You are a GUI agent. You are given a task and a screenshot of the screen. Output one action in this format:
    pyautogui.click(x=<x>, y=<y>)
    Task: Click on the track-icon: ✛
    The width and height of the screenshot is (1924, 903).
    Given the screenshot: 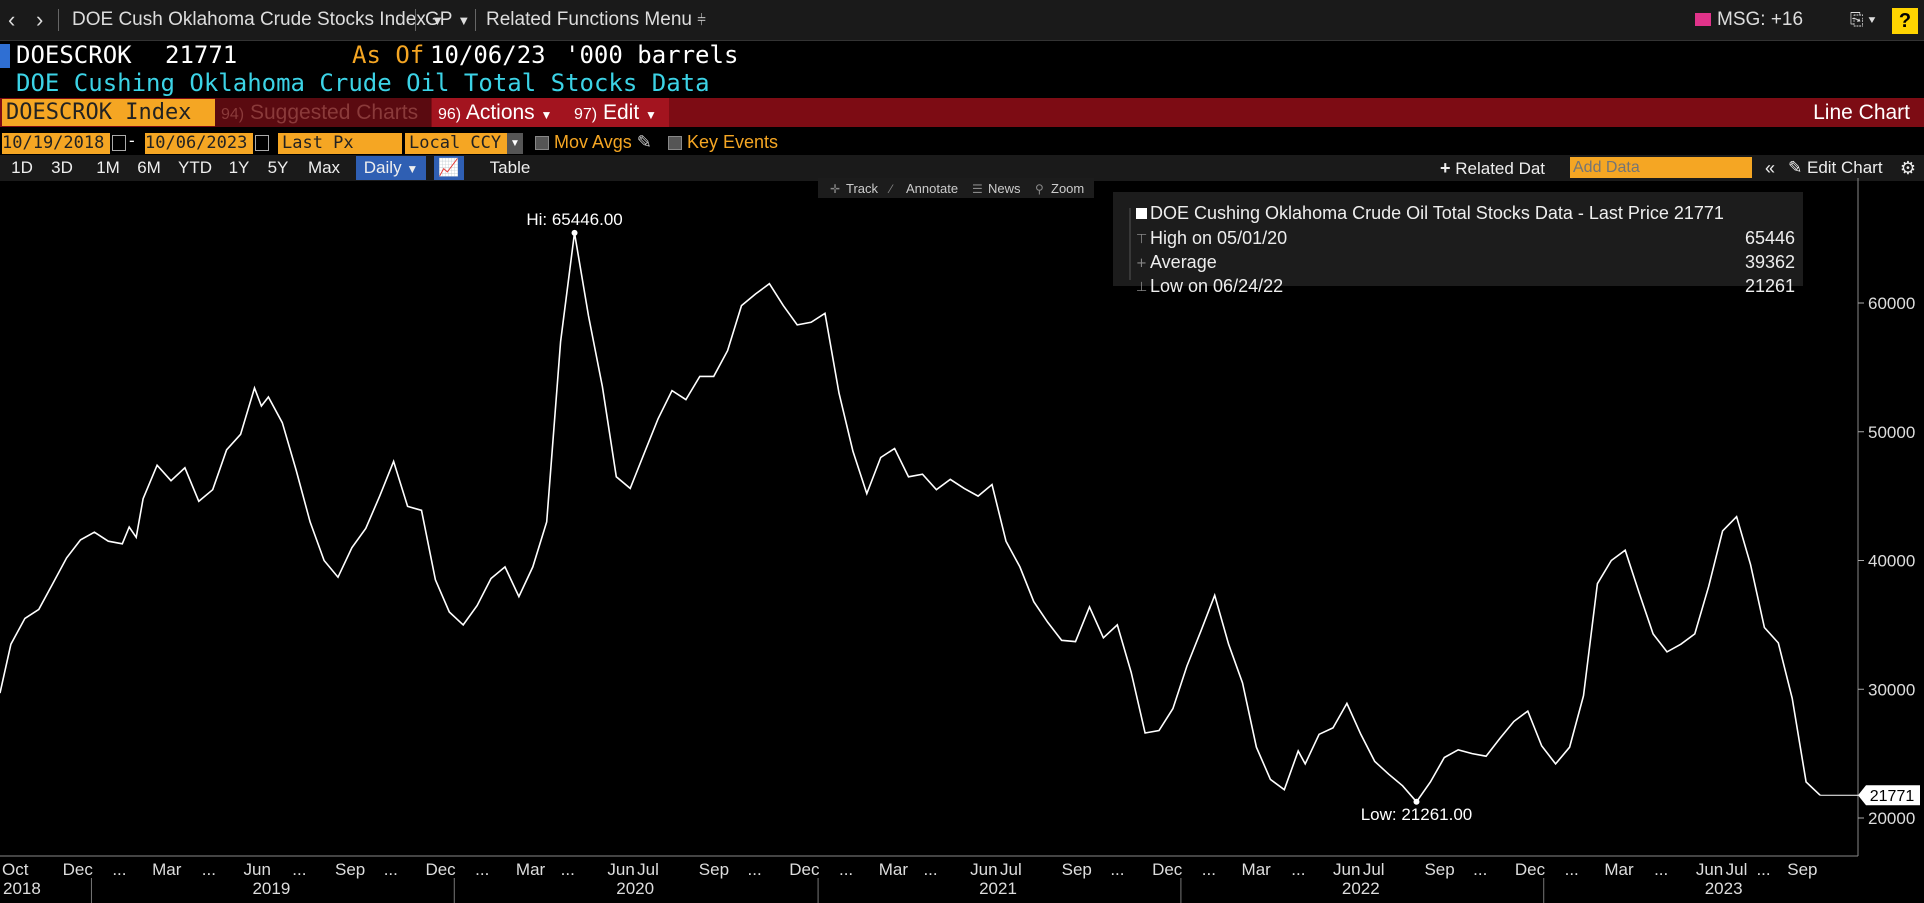 What is the action you would take?
    pyautogui.click(x=835, y=189)
    